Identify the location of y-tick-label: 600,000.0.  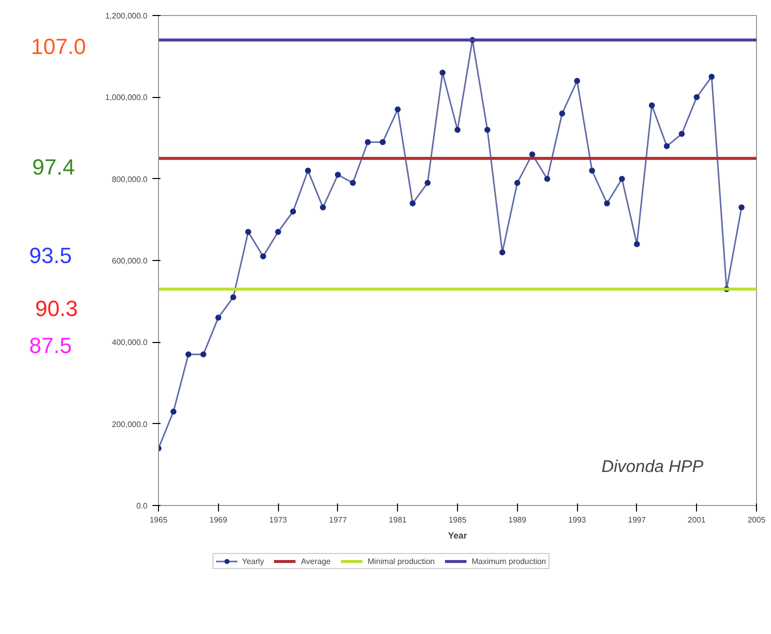
(130, 261).